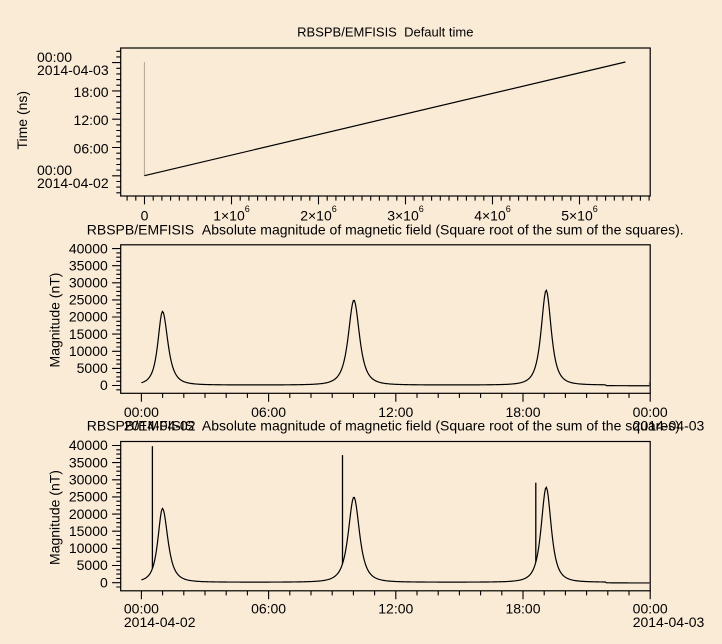 The height and width of the screenshot is (644, 722). What do you see at coordinates (385, 32) in the screenshot?
I see `svg-text: RBSPB/EMFISIS Default time` at bounding box center [385, 32].